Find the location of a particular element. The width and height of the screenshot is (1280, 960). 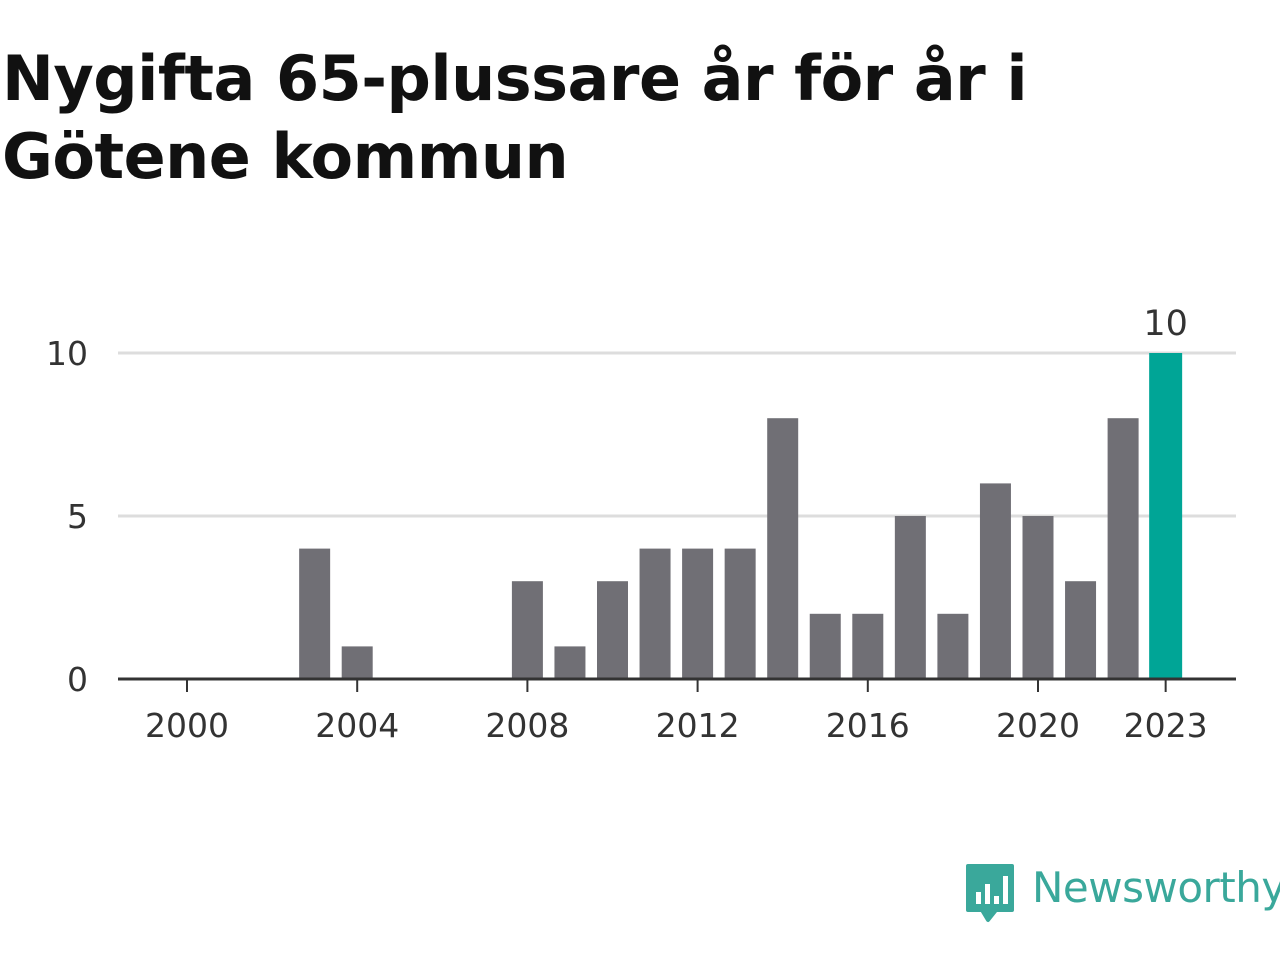

bar-2014 is located at coordinates (783, 548).